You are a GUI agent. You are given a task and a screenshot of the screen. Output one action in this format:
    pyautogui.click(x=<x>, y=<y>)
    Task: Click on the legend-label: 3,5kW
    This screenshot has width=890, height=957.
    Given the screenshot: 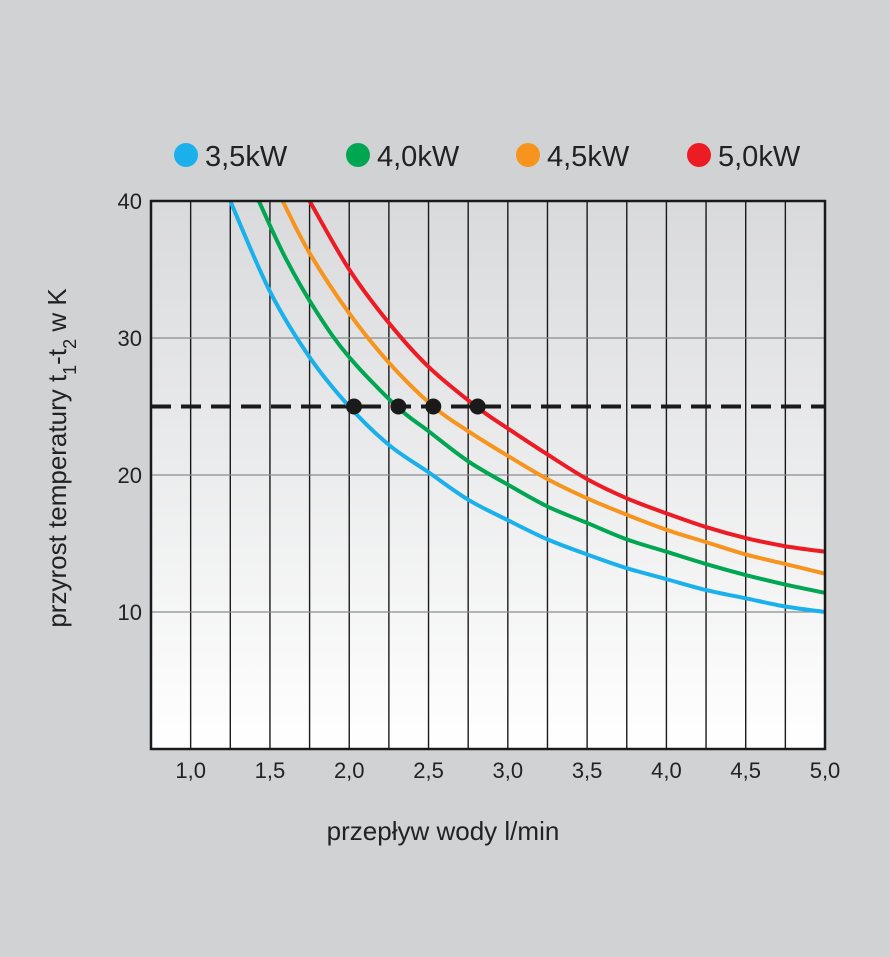 What is the action you would take?
    pyautogui.click(x=246, y=157)
    